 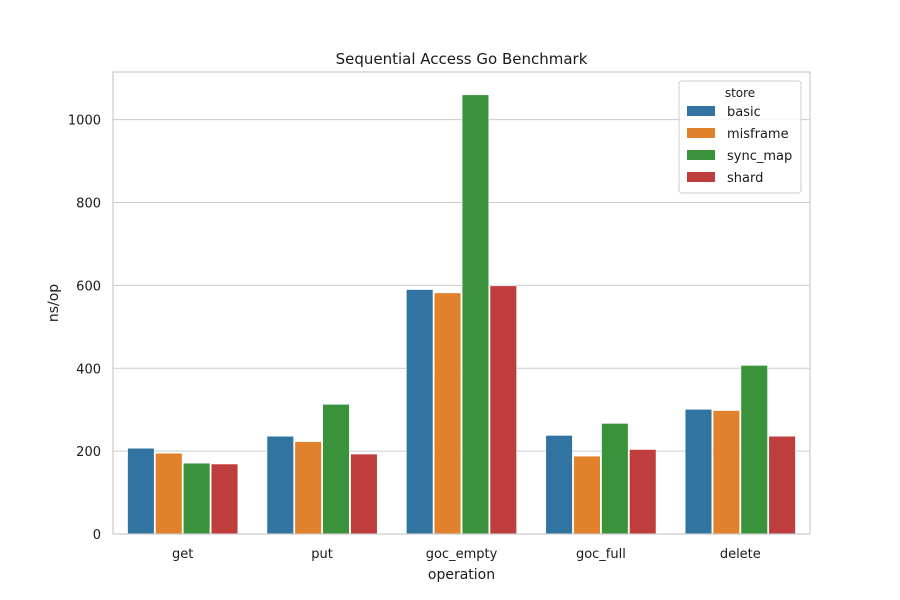 I want to click on x-ticks: get put goc_empty goc_full delete, so click(x=466, y=554).